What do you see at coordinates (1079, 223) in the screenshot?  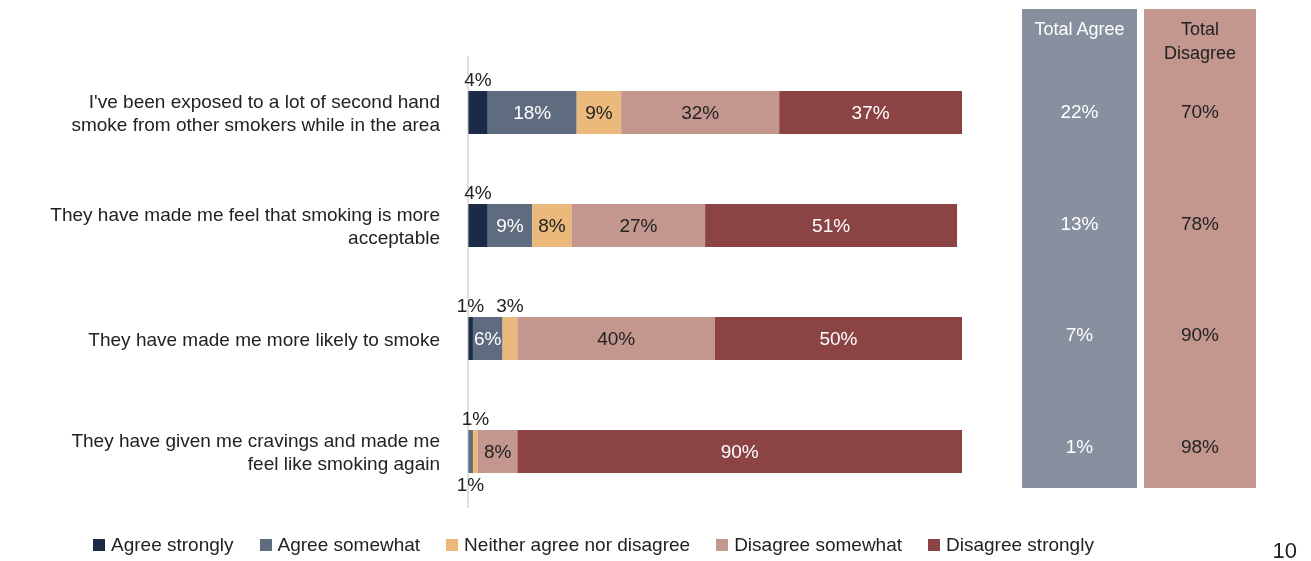 I see `text: 13%` at bounding box center [1079, 223].